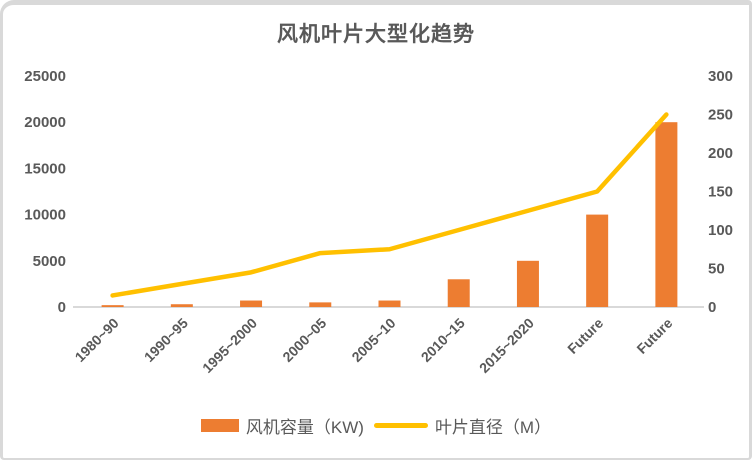  Describe the element at coordinates (720, 76) in the screenshot. I see `right-axis-tick: 300` at that location.